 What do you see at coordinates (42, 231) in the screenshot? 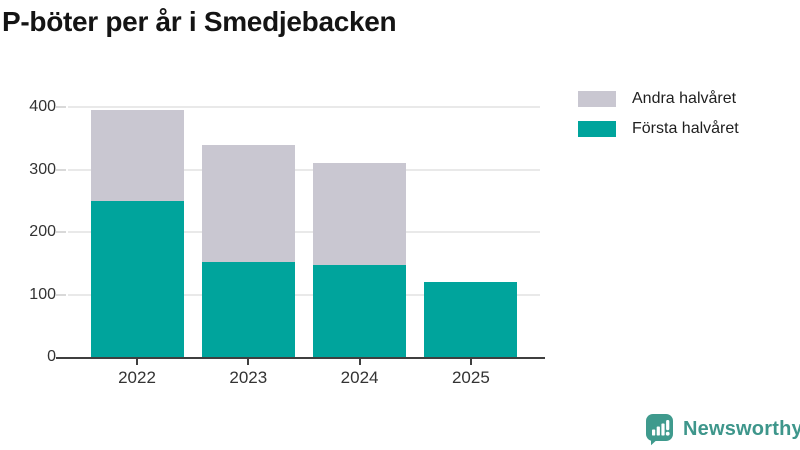
I see `y-axis-tick-label: 200` at bounding box center [42, 231].